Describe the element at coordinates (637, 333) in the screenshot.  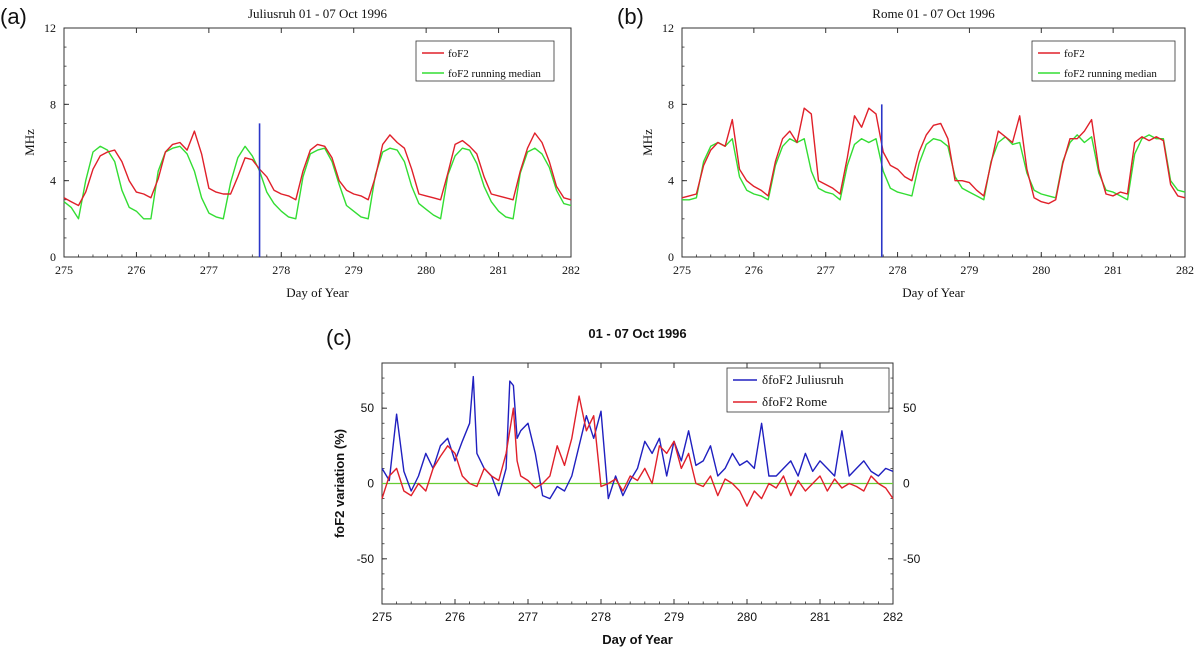
I see `chart-c-title: 01 - 07 Oct 1996` at that location.